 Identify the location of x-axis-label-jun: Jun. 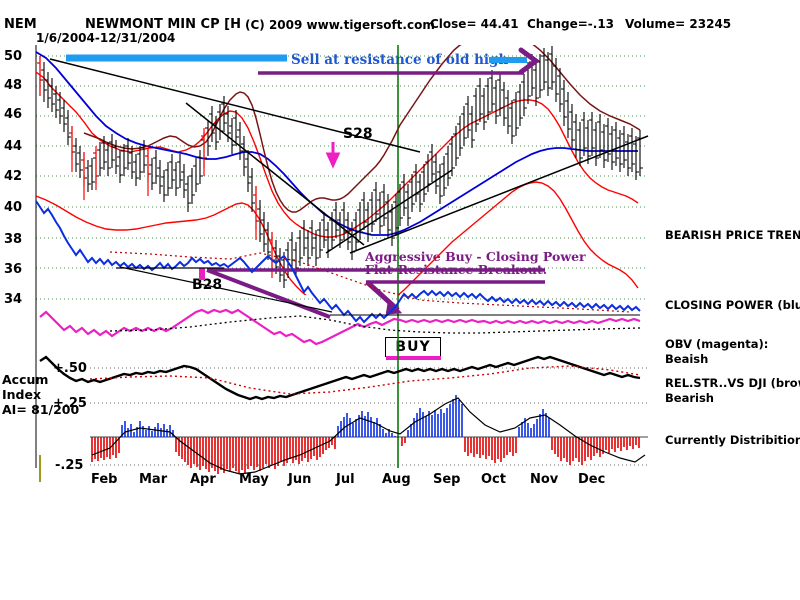
(300, 479).